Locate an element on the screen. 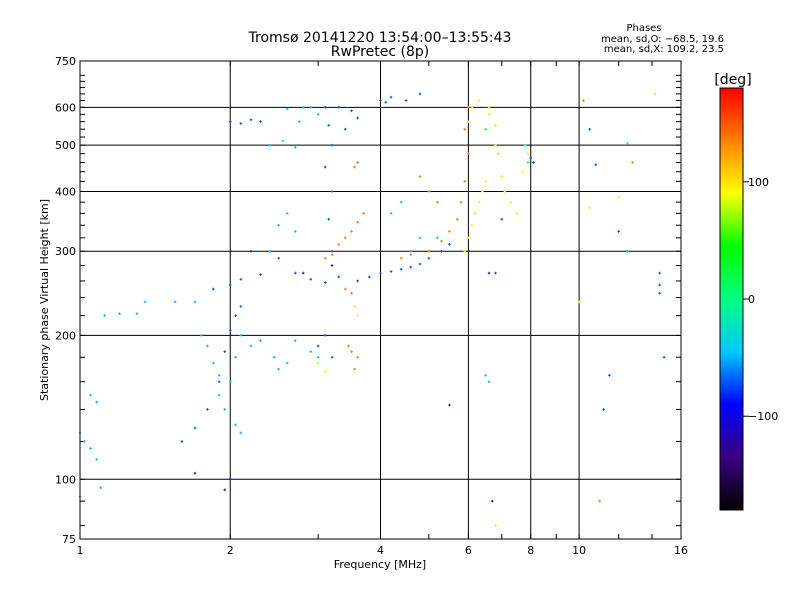  y-tick-label: 400 is located at coordinates (65, 191).